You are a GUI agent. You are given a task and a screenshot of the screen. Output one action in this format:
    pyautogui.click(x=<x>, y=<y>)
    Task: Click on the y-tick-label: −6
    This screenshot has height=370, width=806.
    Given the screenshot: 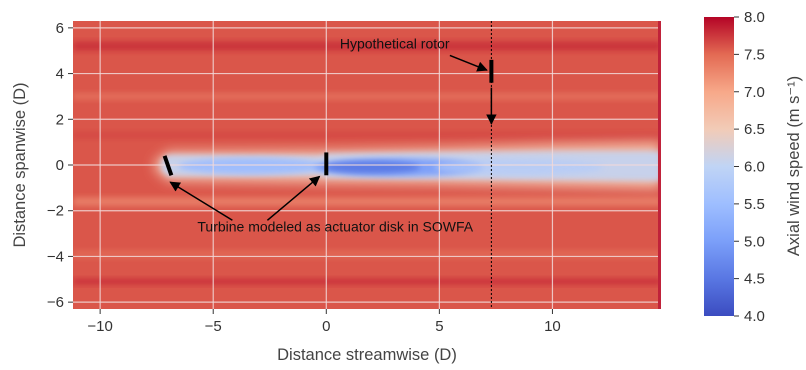 What is the action you would take?
    pyautogui.click(x=55, y=302)
    